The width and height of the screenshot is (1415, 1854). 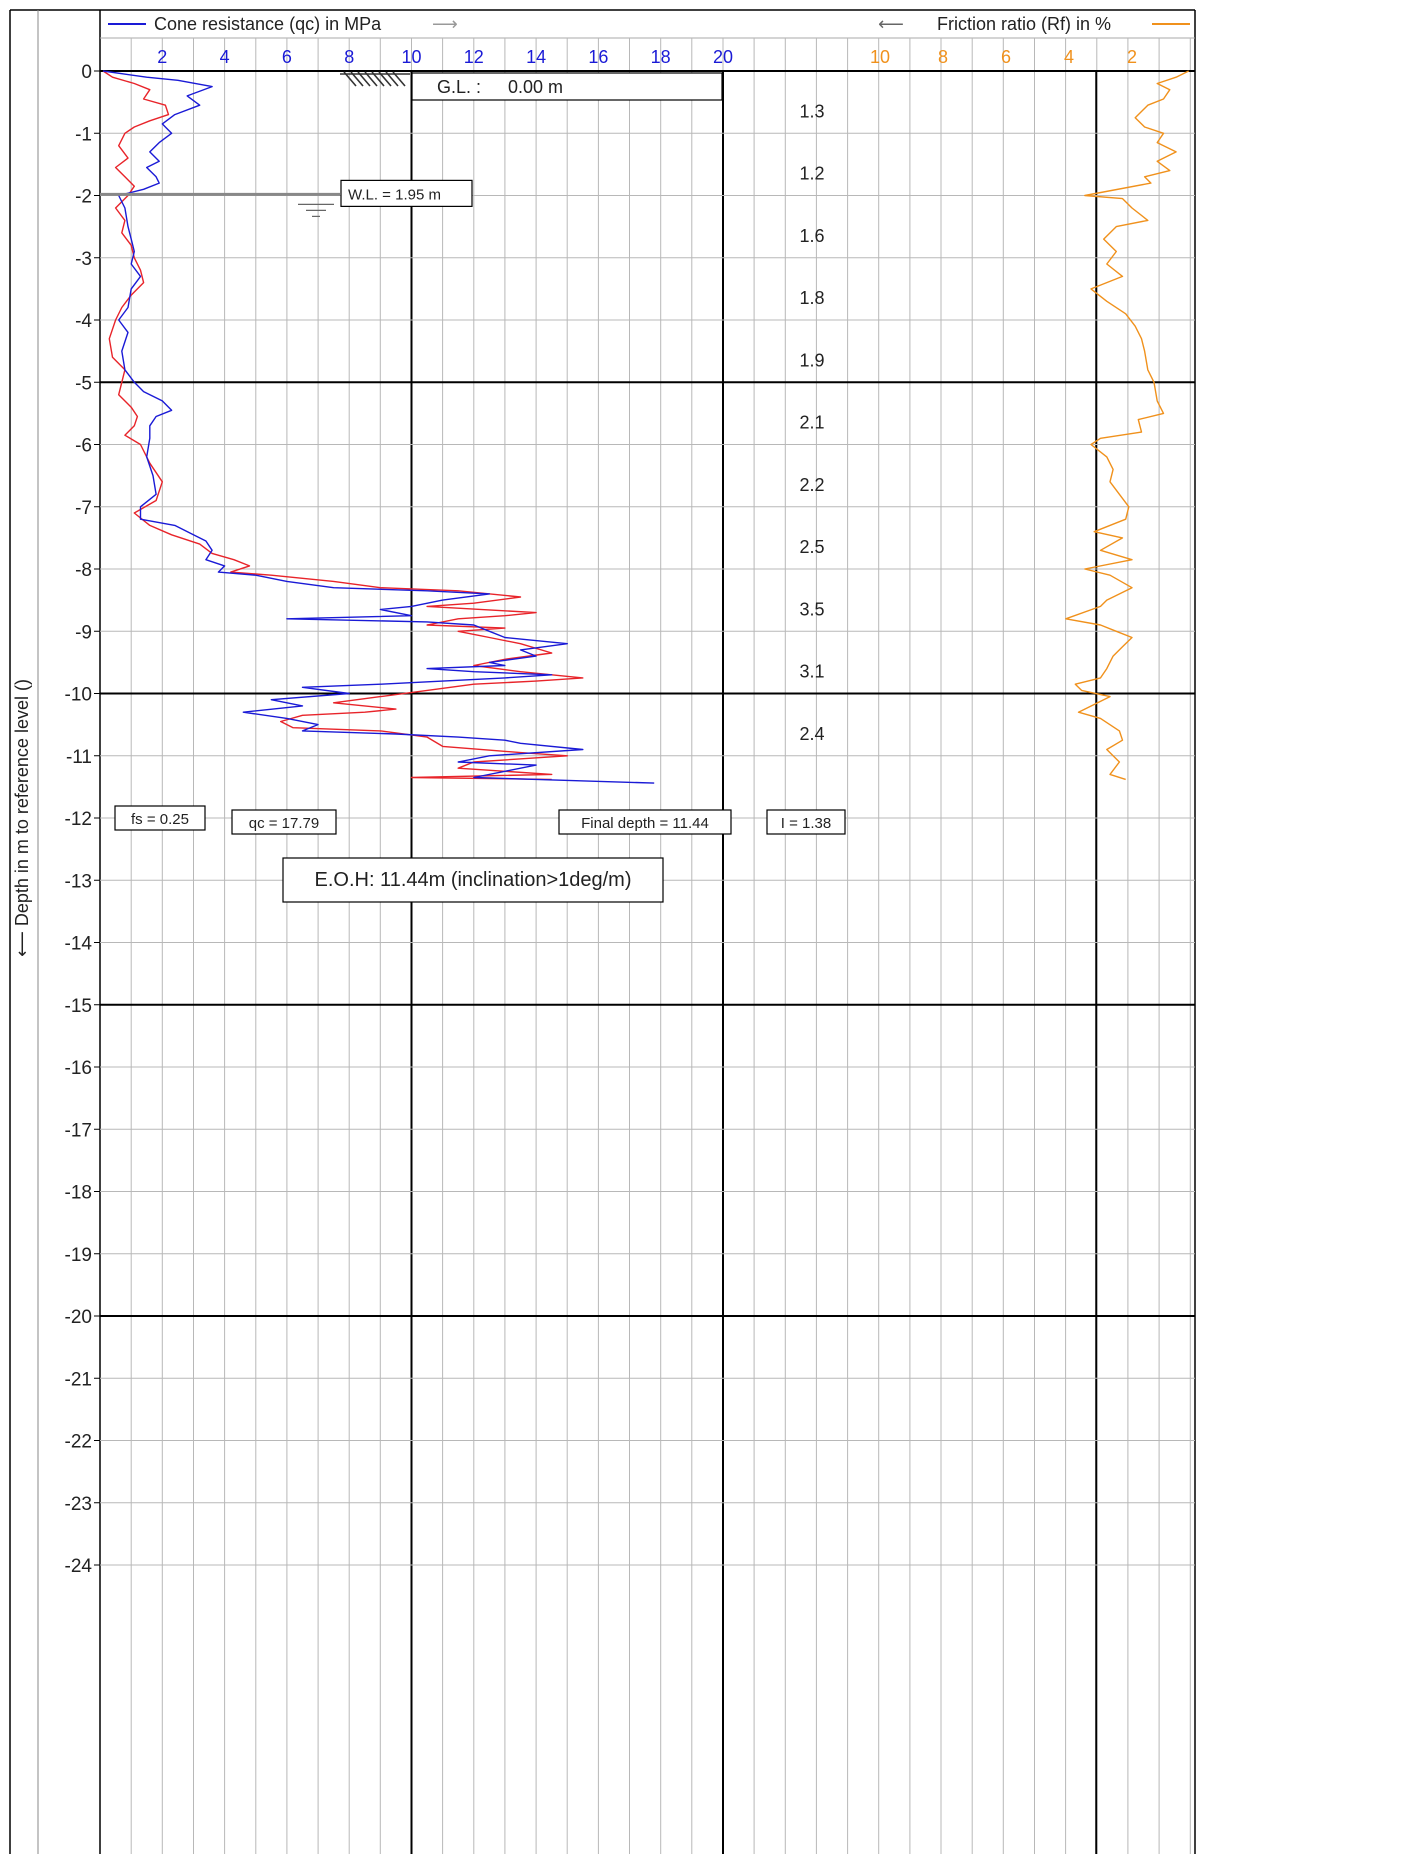 I want to click on qc-tick-label: 6, so click(x=287, y=57).